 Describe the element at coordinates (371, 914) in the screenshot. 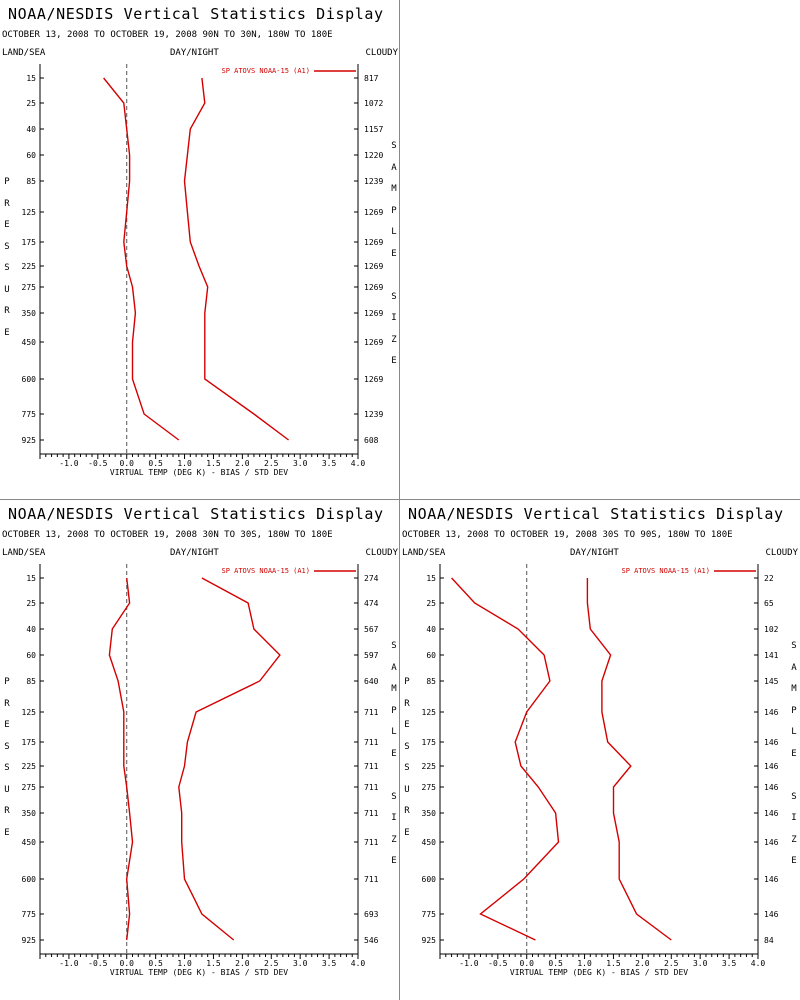

I see `sample-size-label: 693` at that location.